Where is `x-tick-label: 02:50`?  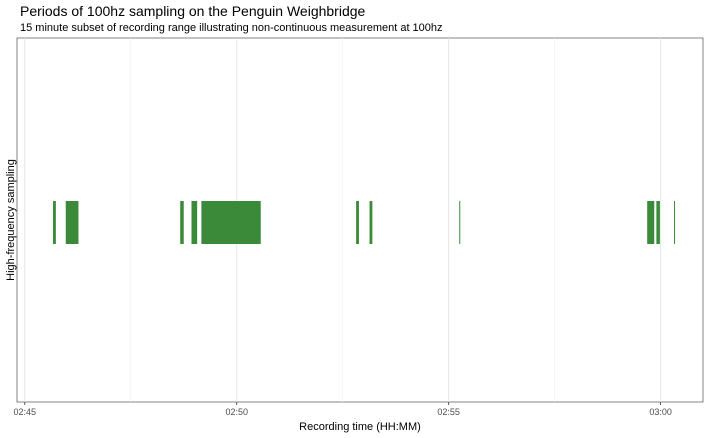
x-tick-label: 02:50 is located at coordinates (236, 412).